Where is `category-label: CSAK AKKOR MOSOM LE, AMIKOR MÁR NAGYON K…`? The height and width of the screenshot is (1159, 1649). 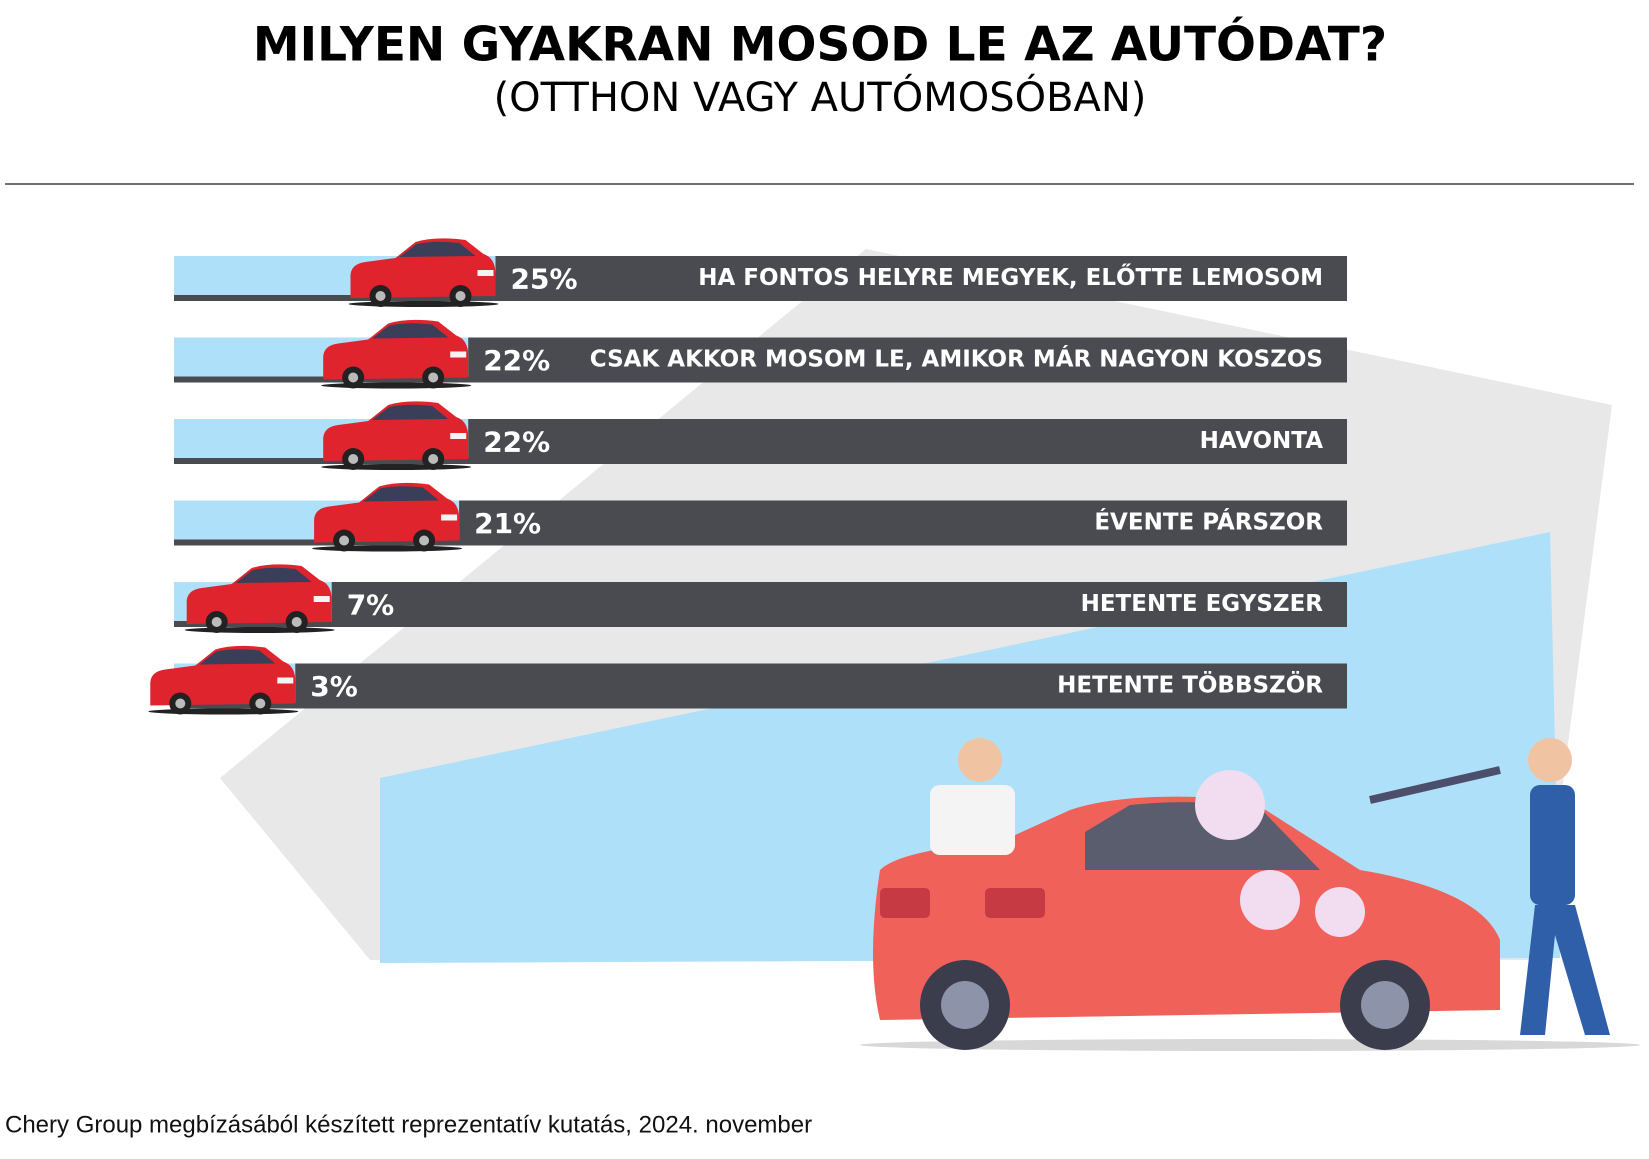 category-label: CSAK AKKOR MOSOM LE, AMIKOR MÁR NAGYON K… is located at coordinates (956, 359).